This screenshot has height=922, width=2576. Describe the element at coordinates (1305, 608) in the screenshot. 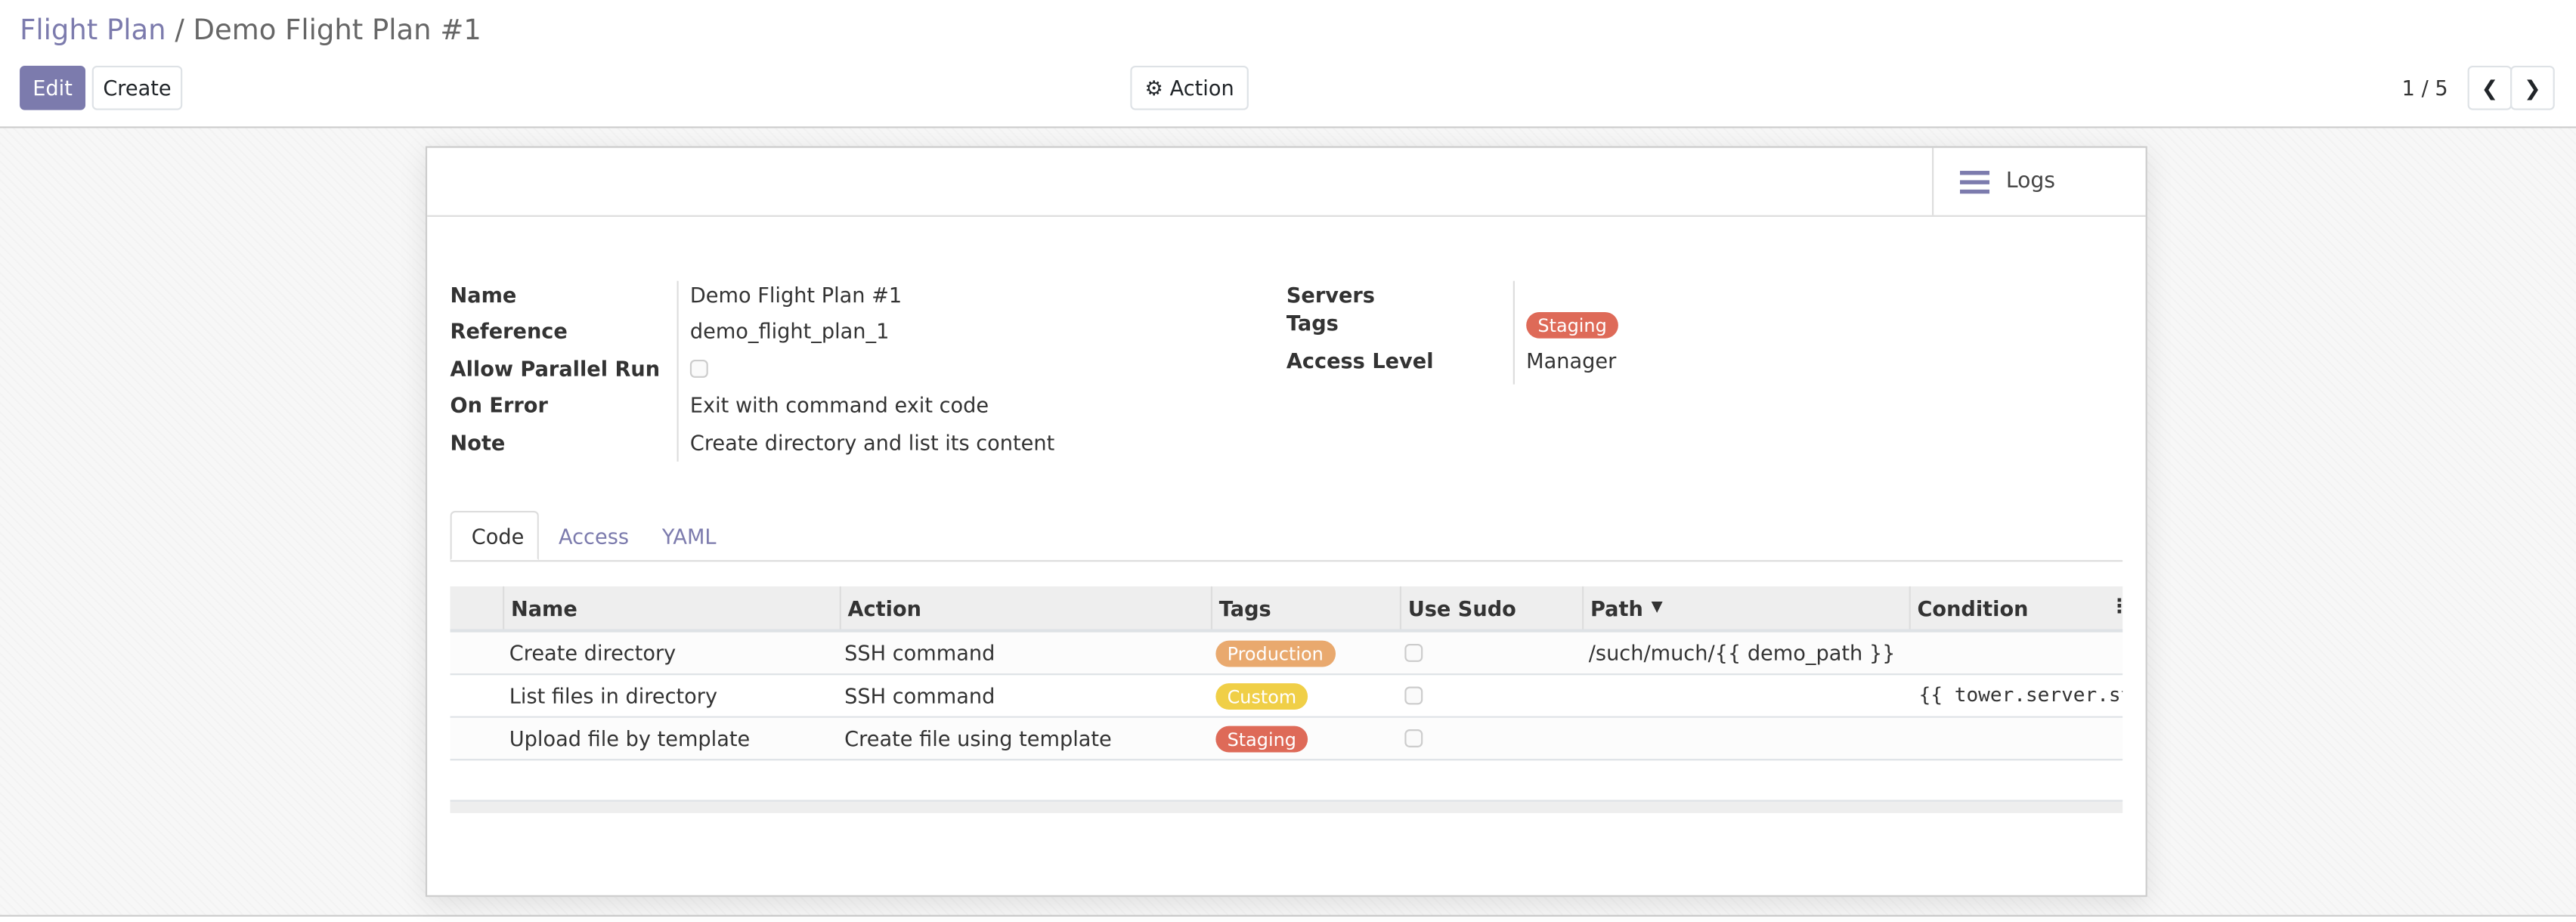

I see `column-header-tags: Tags` at that location.